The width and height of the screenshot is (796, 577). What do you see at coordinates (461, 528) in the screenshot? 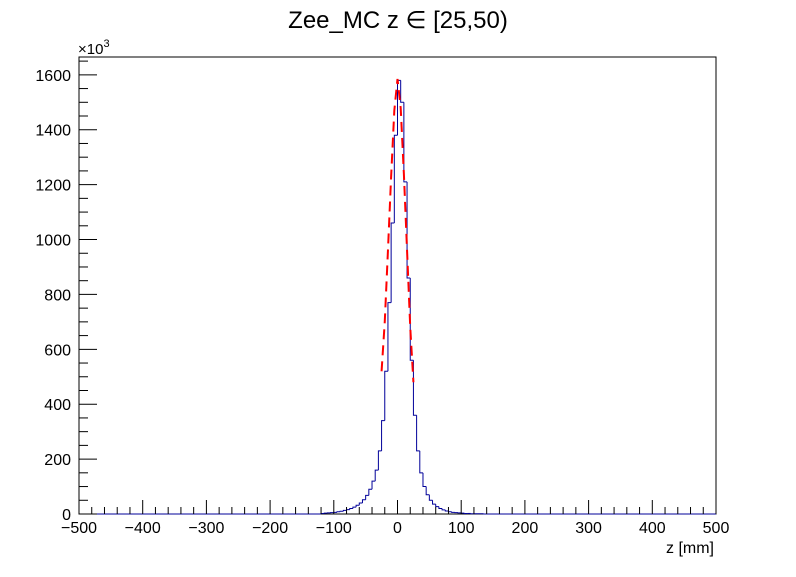
I see `x-tick-label: 100` at bounding box center [461, 528].